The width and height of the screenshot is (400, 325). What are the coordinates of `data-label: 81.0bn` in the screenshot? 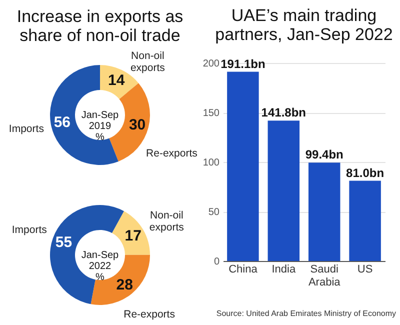 It's located at (365, 173).